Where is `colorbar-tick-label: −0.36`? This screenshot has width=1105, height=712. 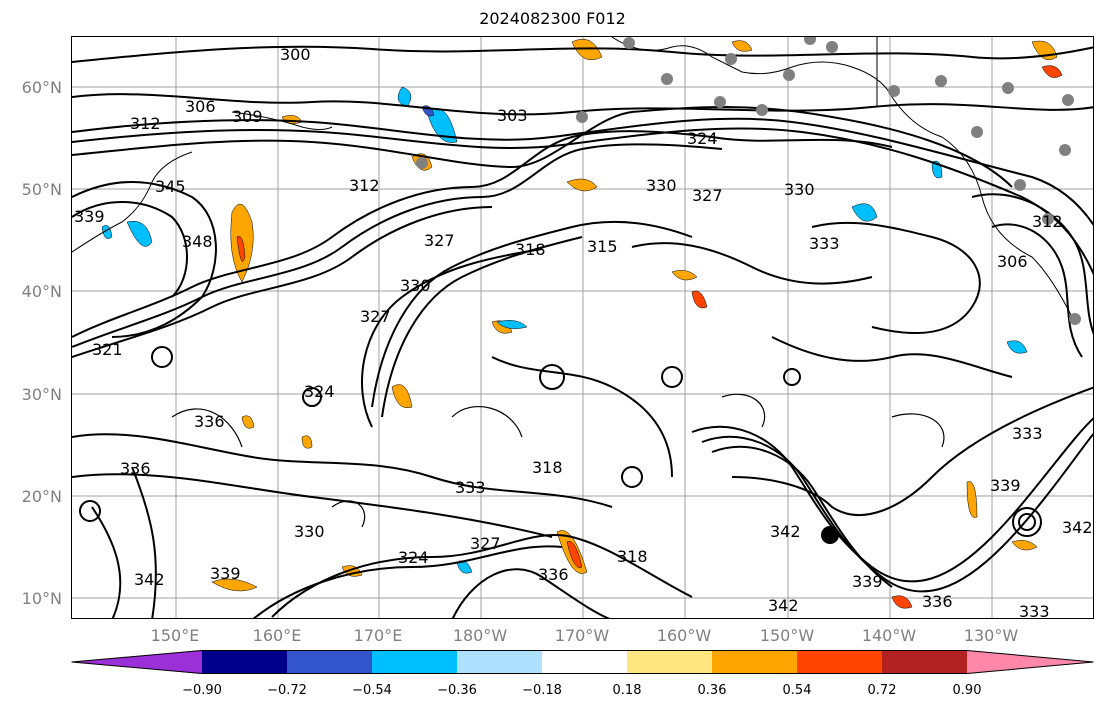
colorbar-tick-label: −0.36 is located at coordinates (457, 690).